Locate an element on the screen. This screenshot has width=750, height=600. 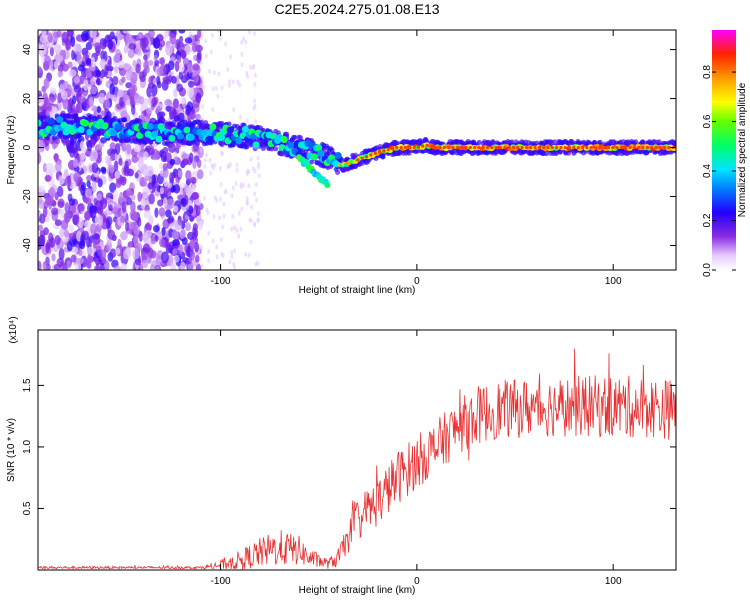
x-tick-label: -100 is located at coordinates (221, 581).